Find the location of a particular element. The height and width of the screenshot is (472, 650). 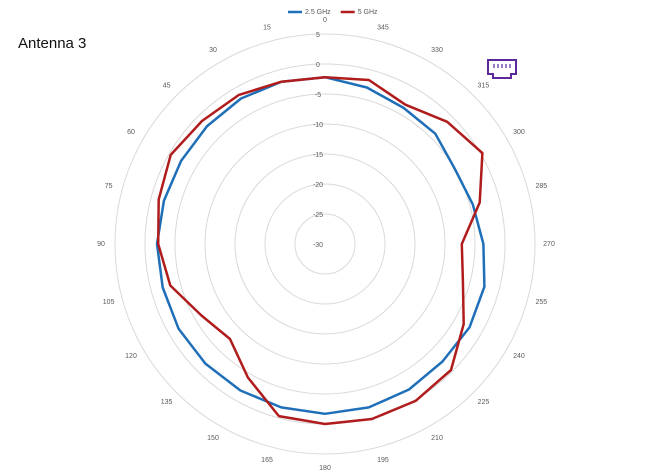

theta-tick-label: 45 is located at coordinates (167, 85).